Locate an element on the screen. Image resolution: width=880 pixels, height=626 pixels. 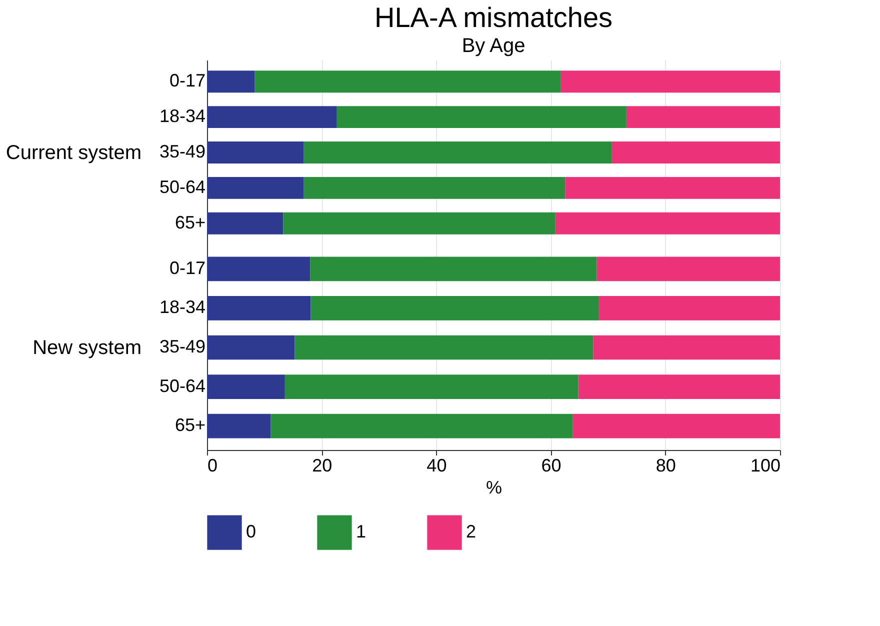
x-tick-label: 80 is located at coordinates (666, 466).